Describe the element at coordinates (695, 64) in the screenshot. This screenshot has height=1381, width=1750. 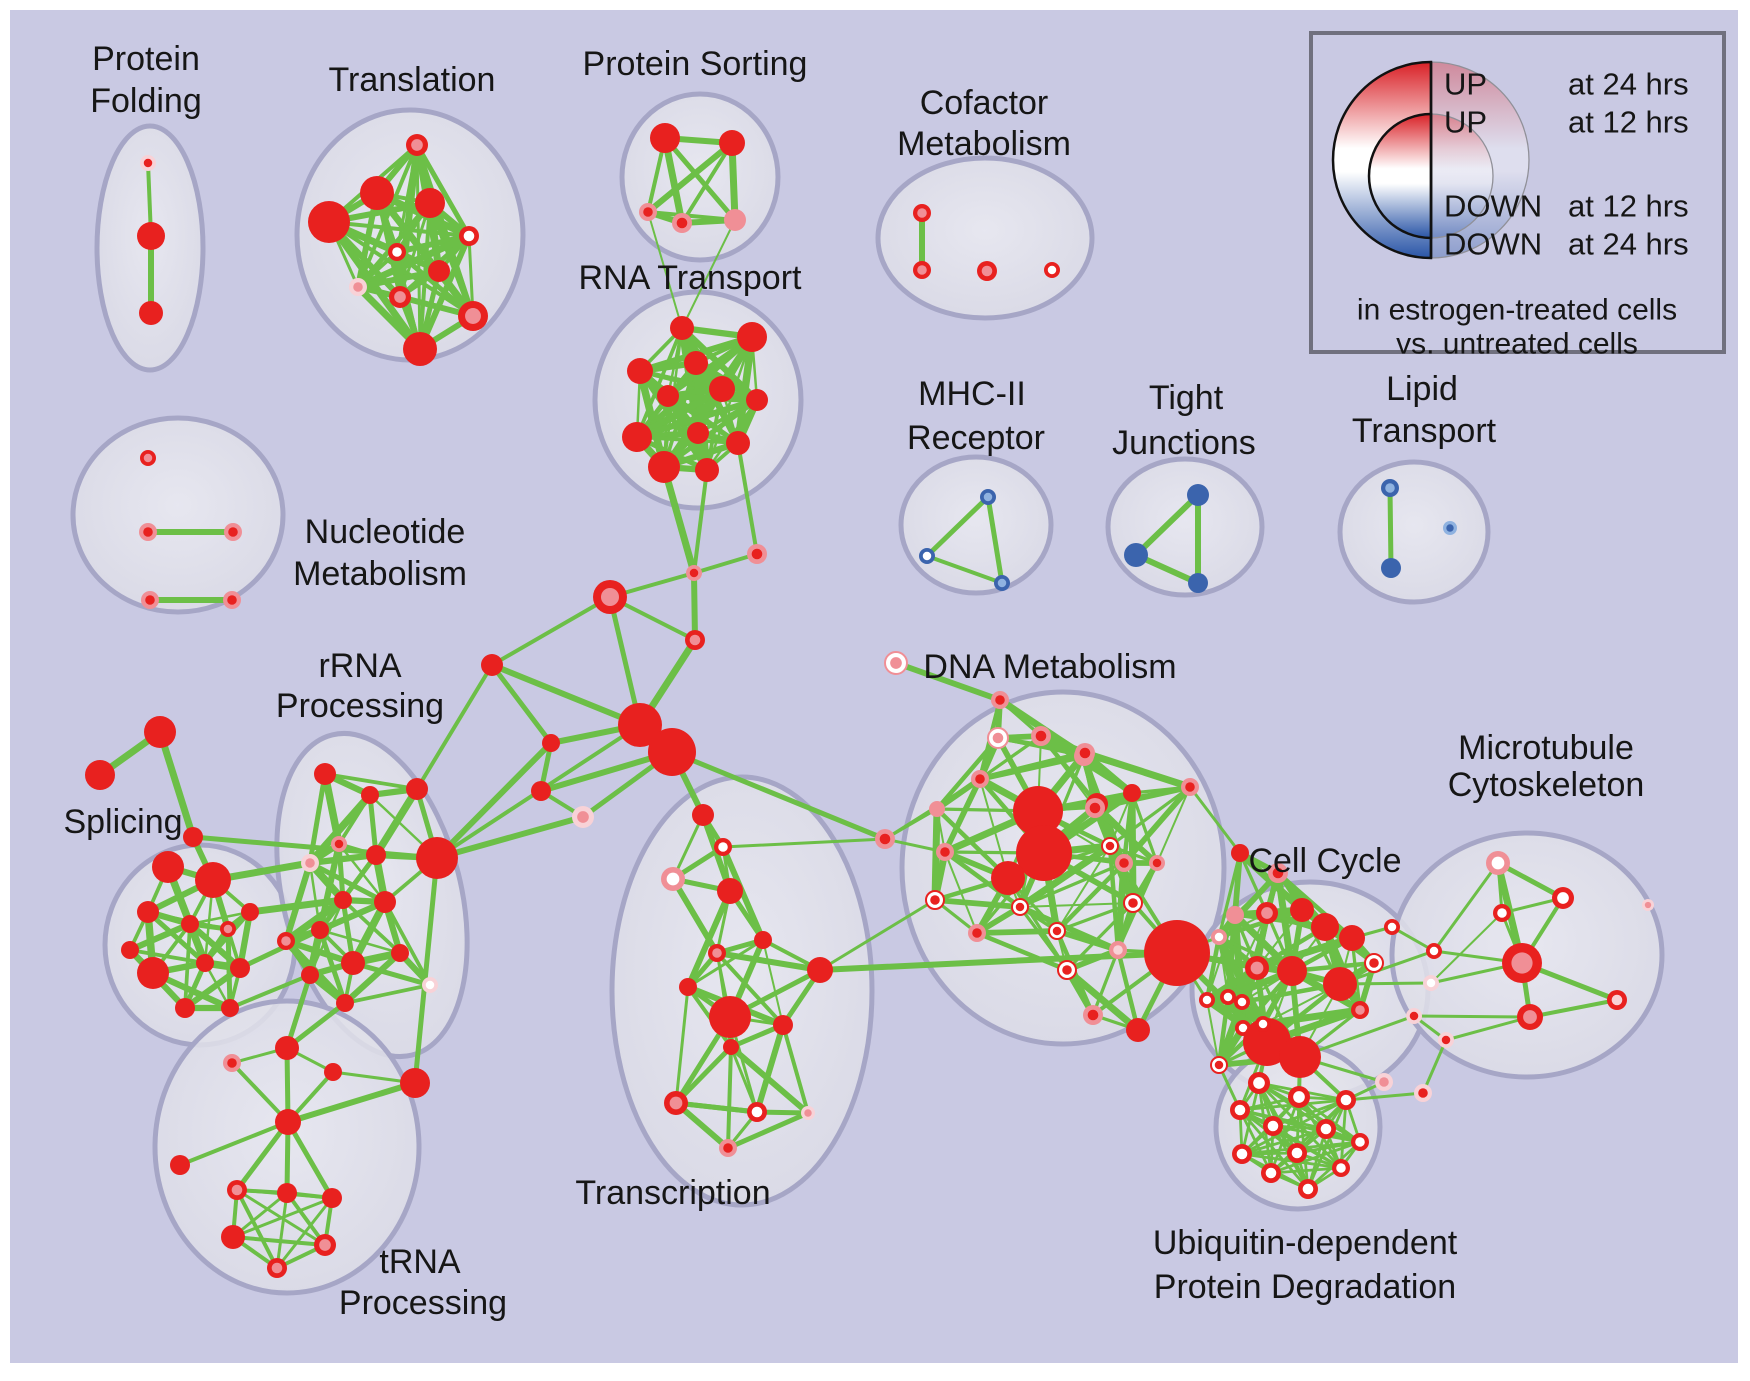
I see `cluster-label-protein-sorting: Protein Sorting` at that location.